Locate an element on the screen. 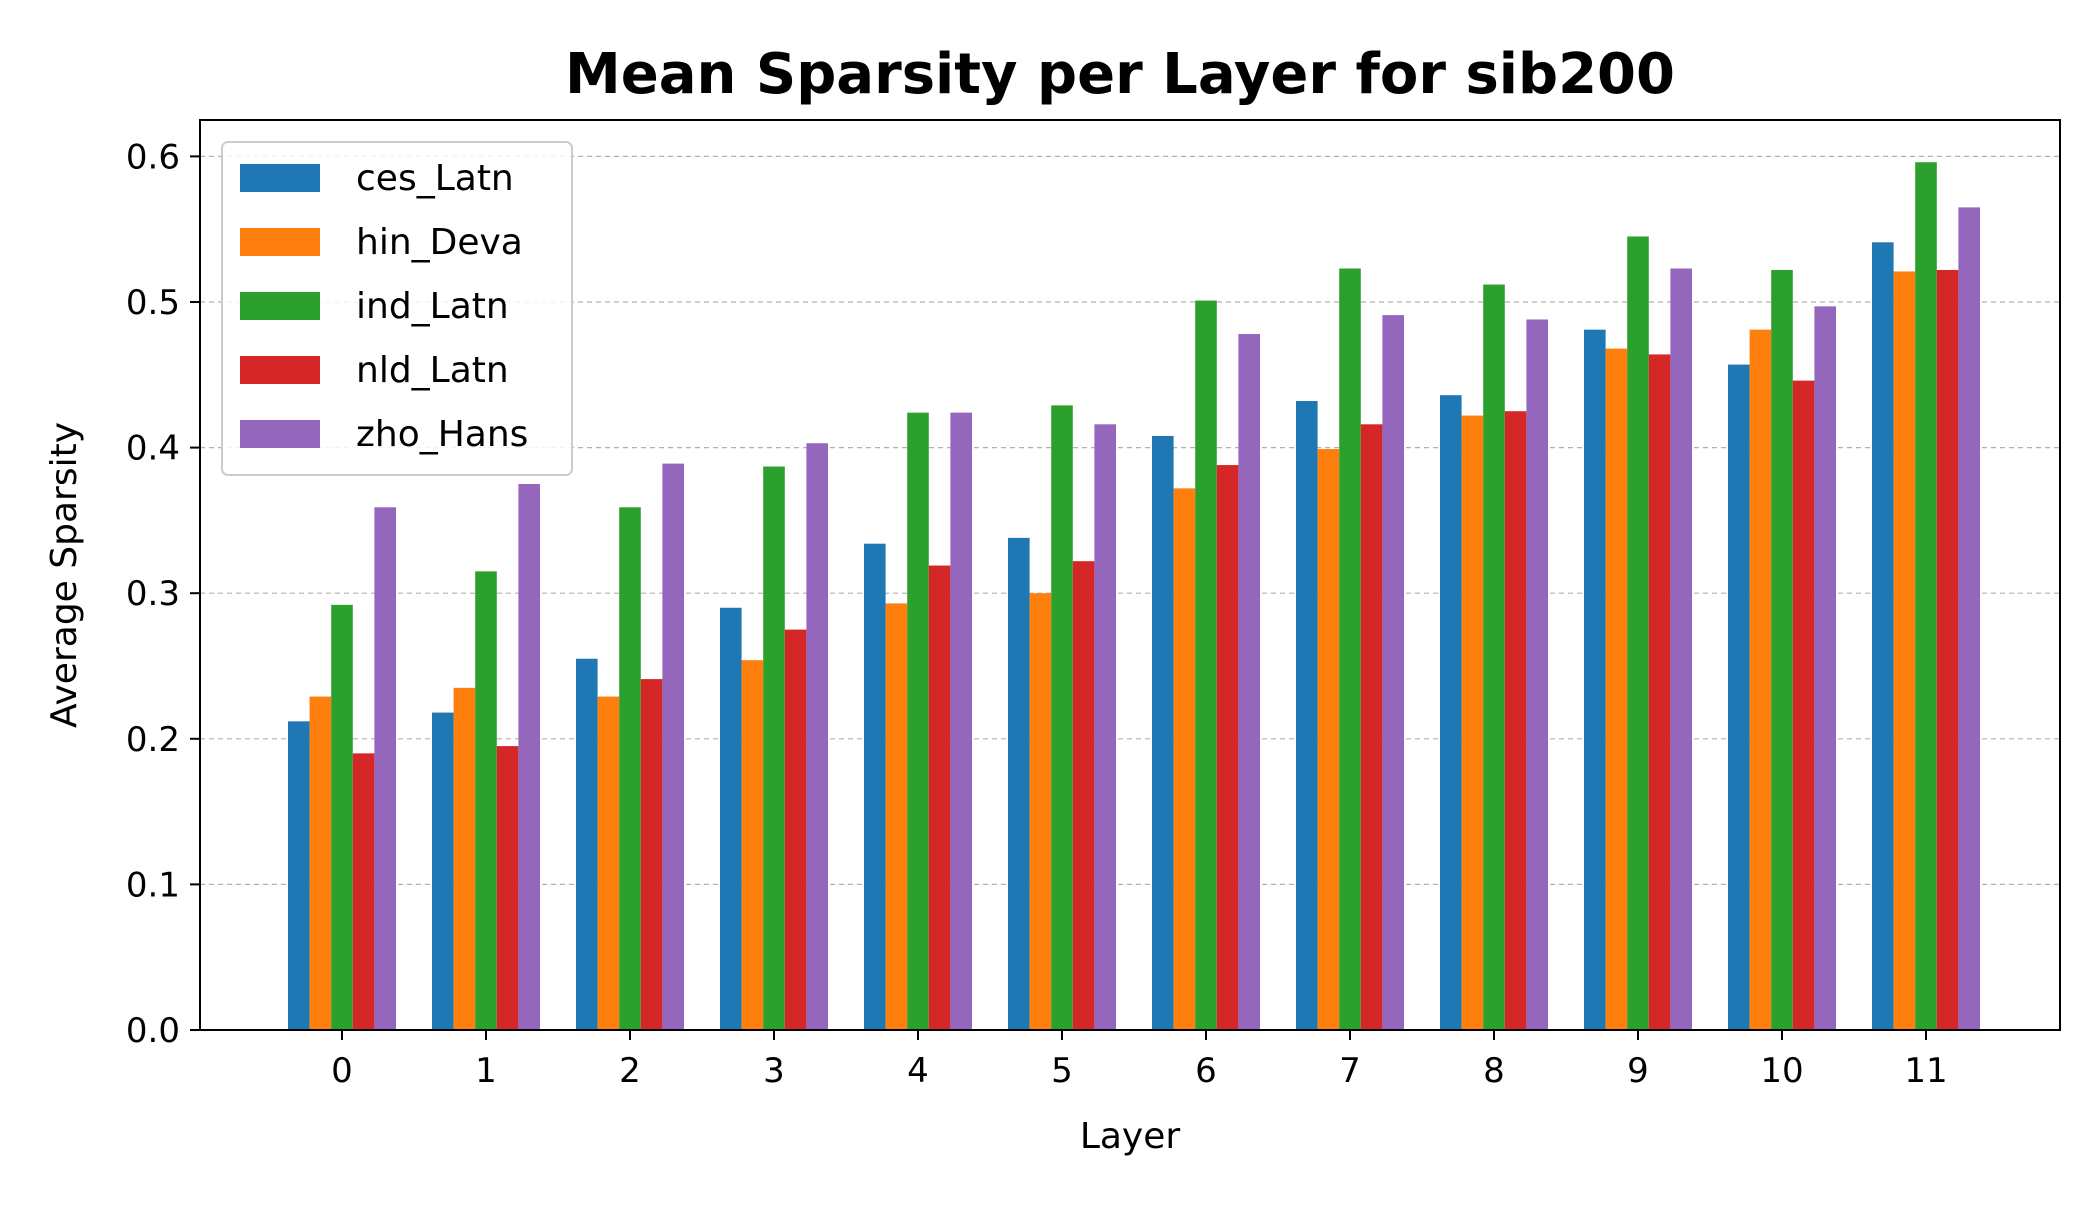 The image size is (2100, 1205). x-tick-label: 11 is located at coordinates (1925, 1071).